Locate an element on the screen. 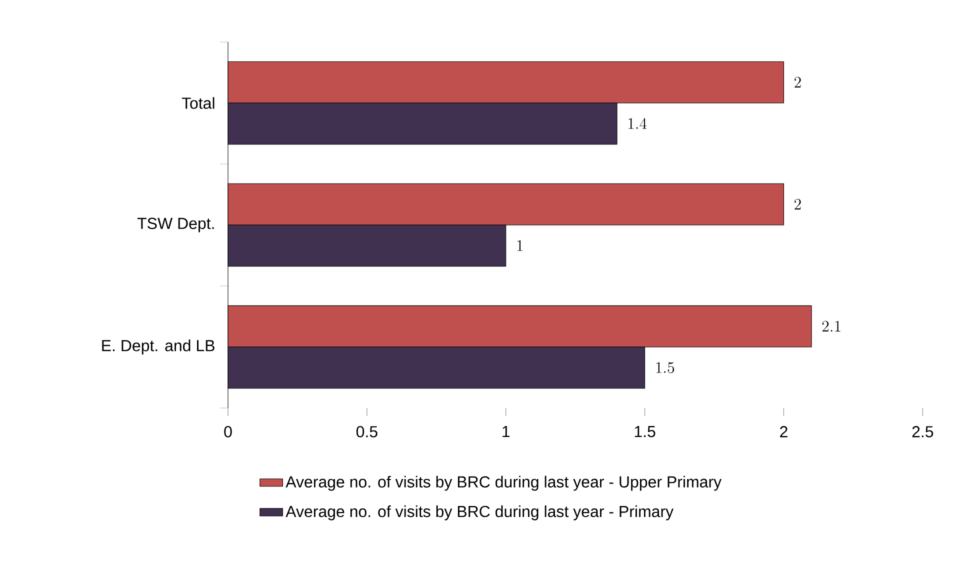 This screenshot has width=956, height=582. legend-label: Average no. of visits by BRC during last year - Primary is located at coordinates (480, 512).